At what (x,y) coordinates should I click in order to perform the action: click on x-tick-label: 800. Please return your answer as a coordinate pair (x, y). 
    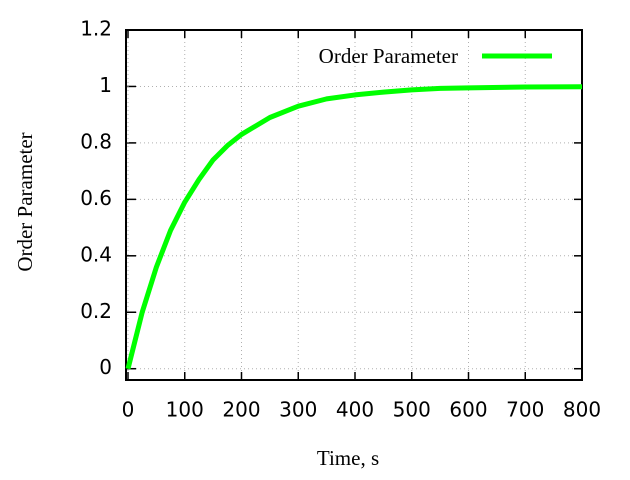
    Looking at the image, I should click on (582, 410).